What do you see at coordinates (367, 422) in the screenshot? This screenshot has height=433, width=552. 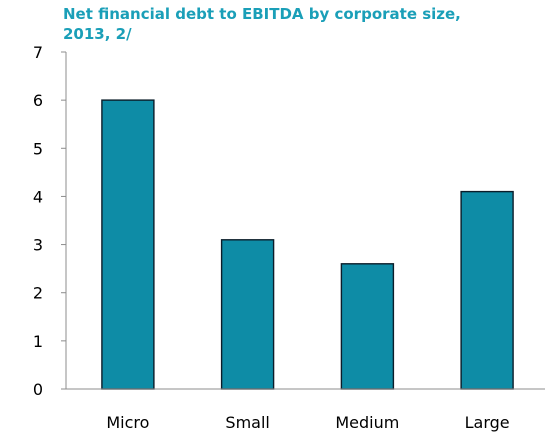 I see `x-tick-label-medium: Medium` at bounding box center [367, 422].